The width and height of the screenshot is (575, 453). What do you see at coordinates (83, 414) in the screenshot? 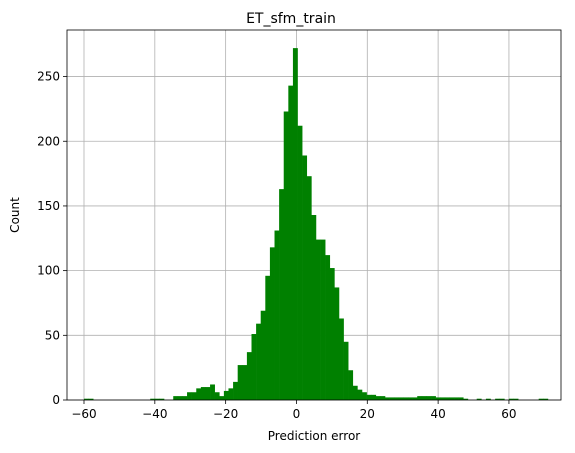
I see `x-tick-label: −60` at bounding box center [83, 414].